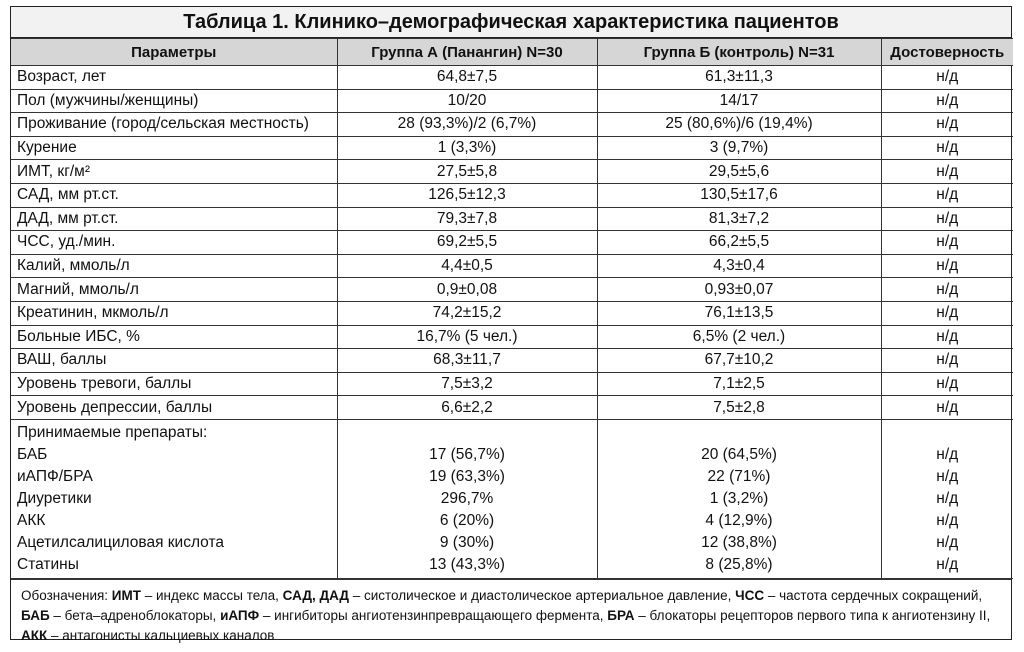  Describe the element at coordinates (467, 171) in the screenshot. I see `group-a-cell: 27,5±5,8` at that location.